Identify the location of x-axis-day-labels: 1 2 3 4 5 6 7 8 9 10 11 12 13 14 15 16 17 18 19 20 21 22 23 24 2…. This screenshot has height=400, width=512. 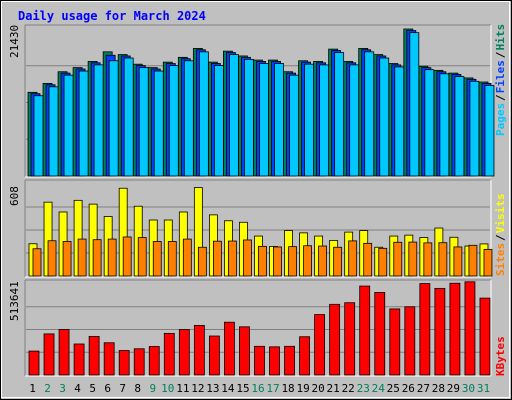
(259, 388).